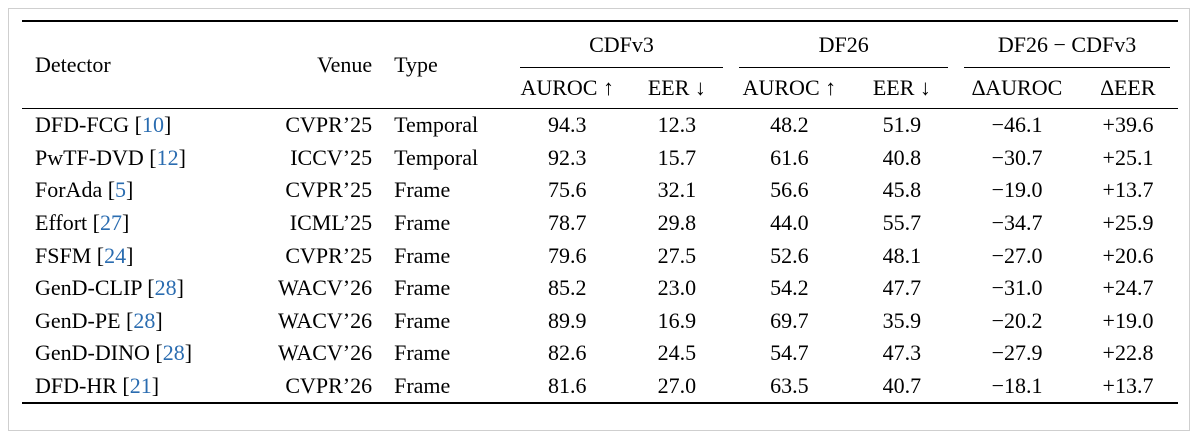  What do you see at coordinates (1128, 353) in the screenshot?
I see `delta-eer-cell: +22.8` at bounding box center [1128, 353].